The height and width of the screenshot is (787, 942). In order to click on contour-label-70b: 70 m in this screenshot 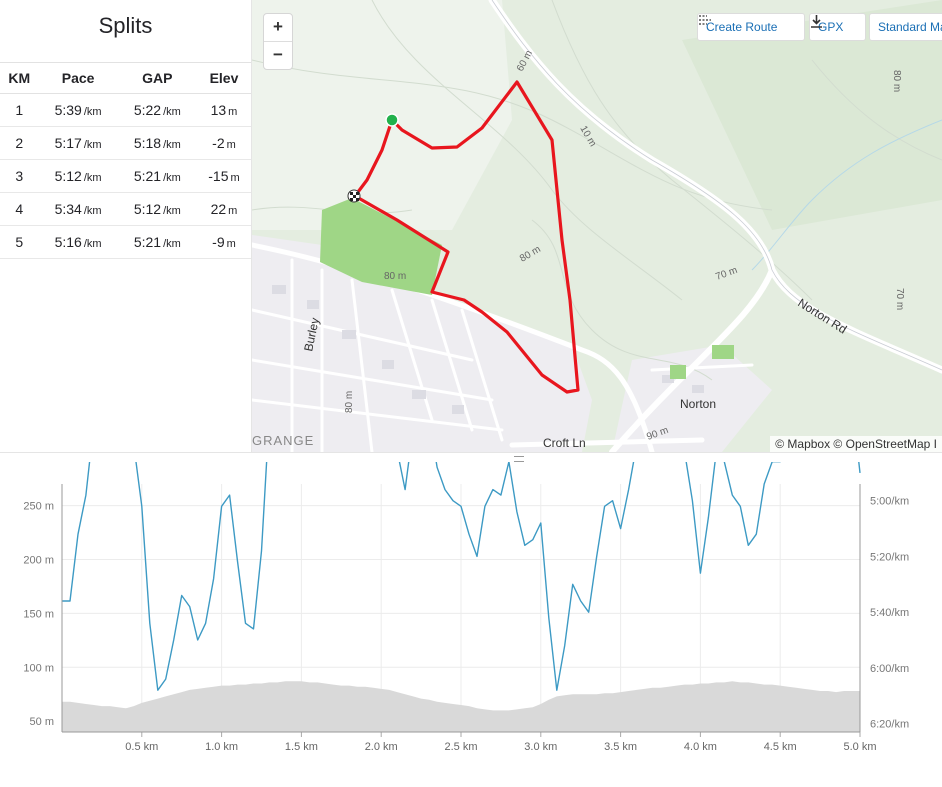, I will do `click(899, 299)`.